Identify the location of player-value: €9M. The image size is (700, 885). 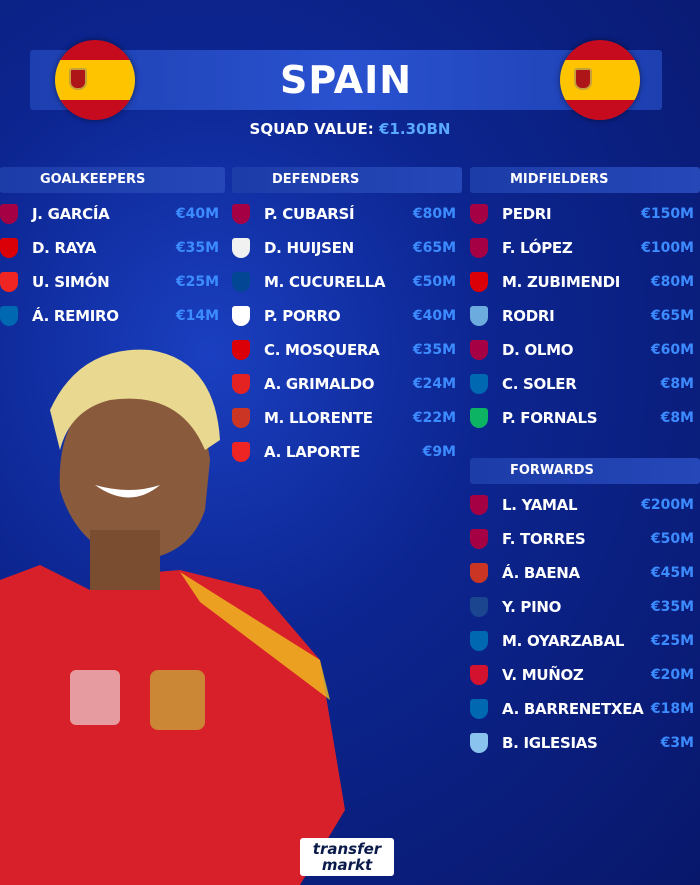
(439, 452).